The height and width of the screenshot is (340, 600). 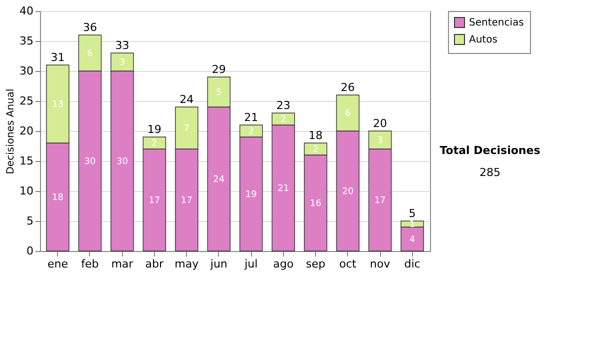 What do you see at coordinates (348, 192) in the screenshot?
I see `data-label: 20` at bounding box center [348, 192].